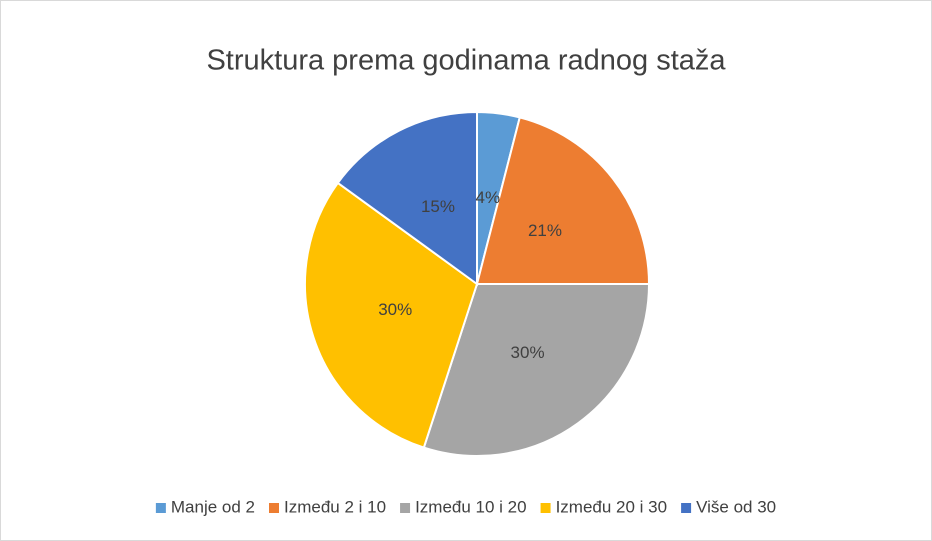 This screenshot has width=932, height=541. What do you see at coordinates (471, 506) in the screenshot?
I see `legend-label: Između 10 i 20` at bounding box center [471, 506].